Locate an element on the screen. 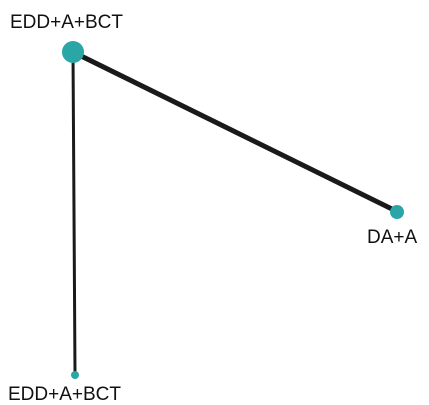 The image size is (429, 405). node-right is located at coordinates (397, 212).